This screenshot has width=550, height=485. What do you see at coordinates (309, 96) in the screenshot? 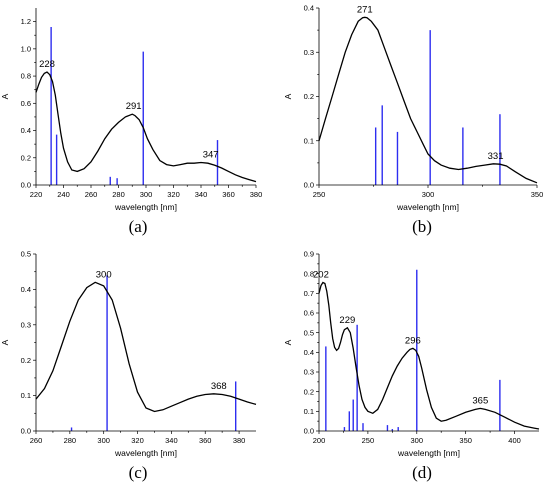
I see `chart-b-y-tick-label: 0.2` at bounding box center [309, 96].